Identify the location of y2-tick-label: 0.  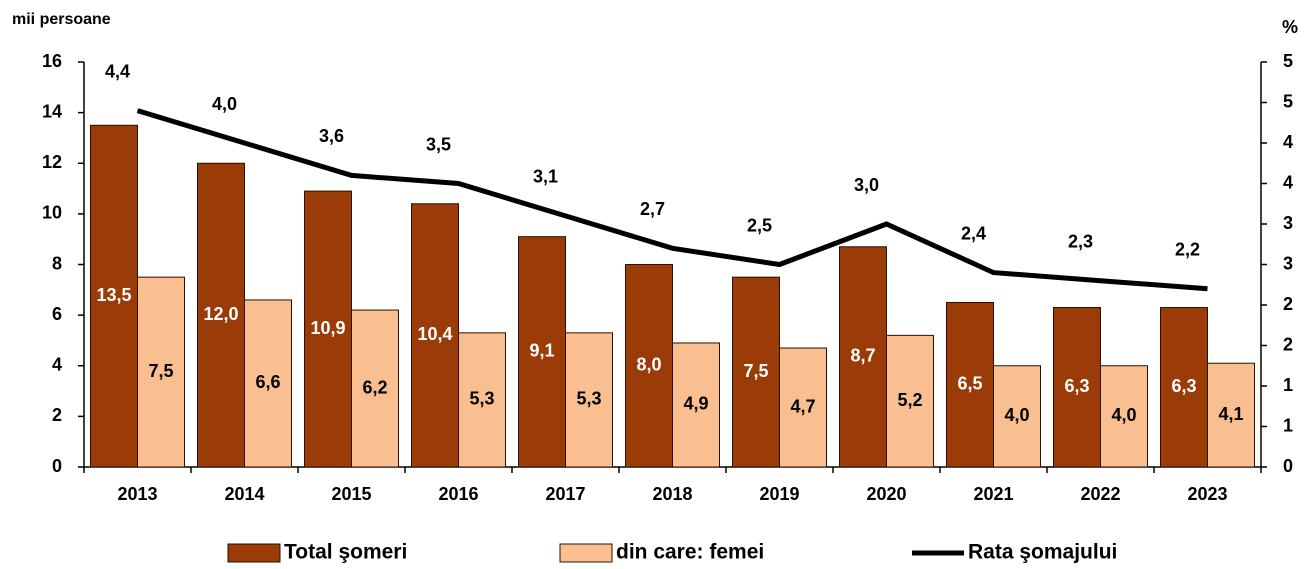
(1288, 466).